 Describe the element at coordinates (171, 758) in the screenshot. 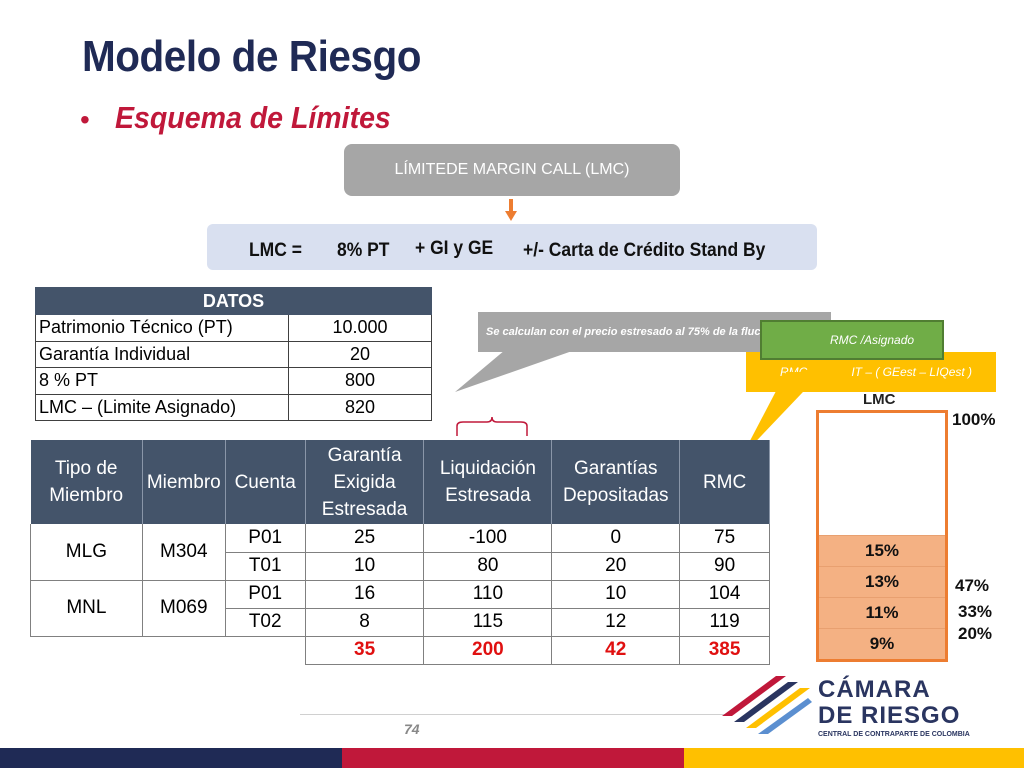

I see `footer-stripe-navy` at that location.